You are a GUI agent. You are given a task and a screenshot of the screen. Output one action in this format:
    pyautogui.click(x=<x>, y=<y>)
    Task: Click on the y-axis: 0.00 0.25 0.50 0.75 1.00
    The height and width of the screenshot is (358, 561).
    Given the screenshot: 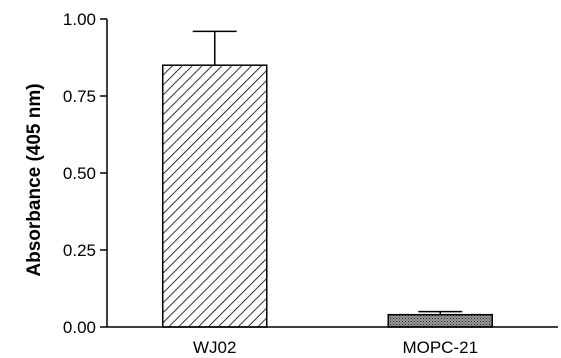 What is the action you would take?
    pyautogui.click(x=85, y=173)
    